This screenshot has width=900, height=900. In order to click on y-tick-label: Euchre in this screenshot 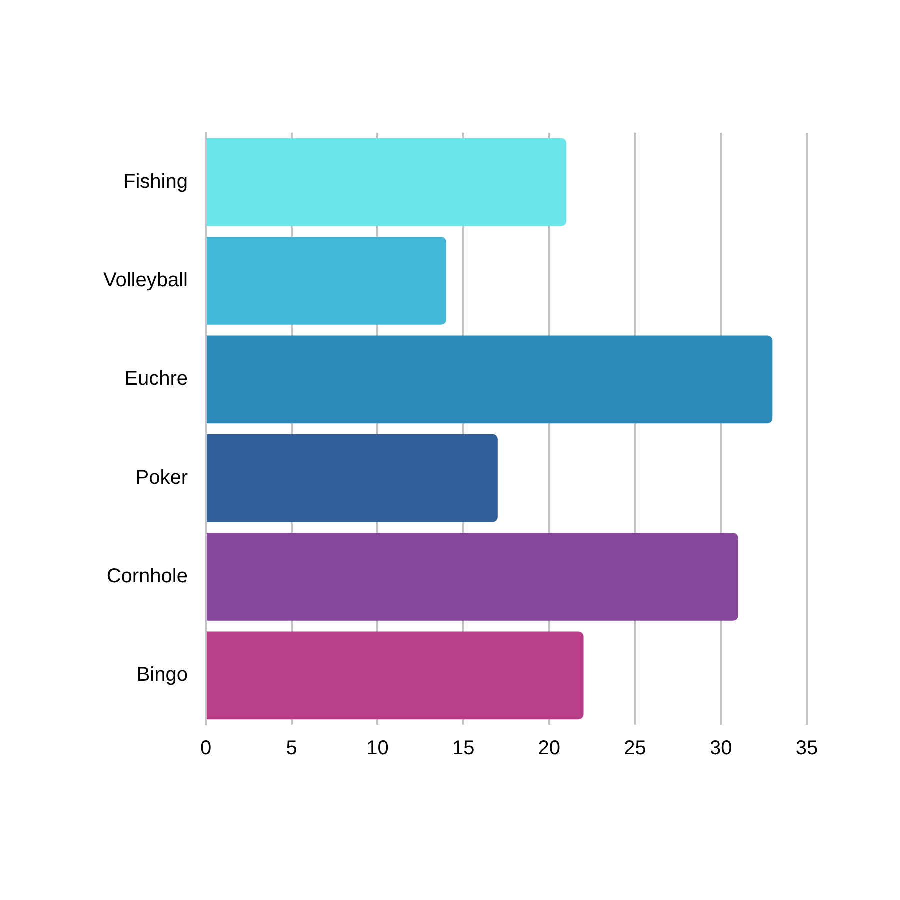, I will do `click(156, 379)`.